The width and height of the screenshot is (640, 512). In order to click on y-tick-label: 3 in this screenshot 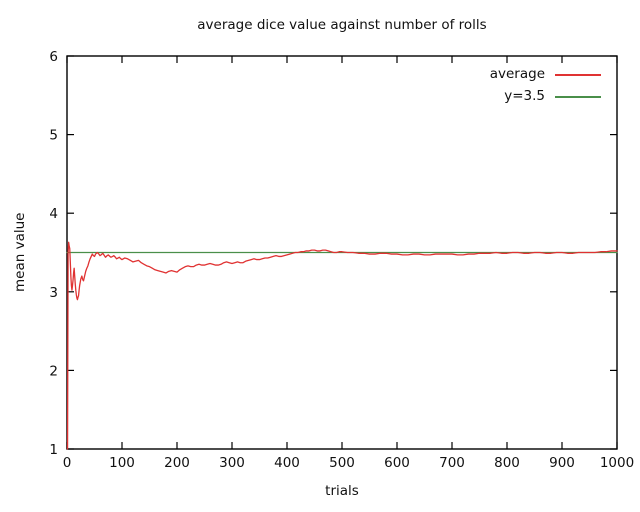, I will do `click(53, 293)`.